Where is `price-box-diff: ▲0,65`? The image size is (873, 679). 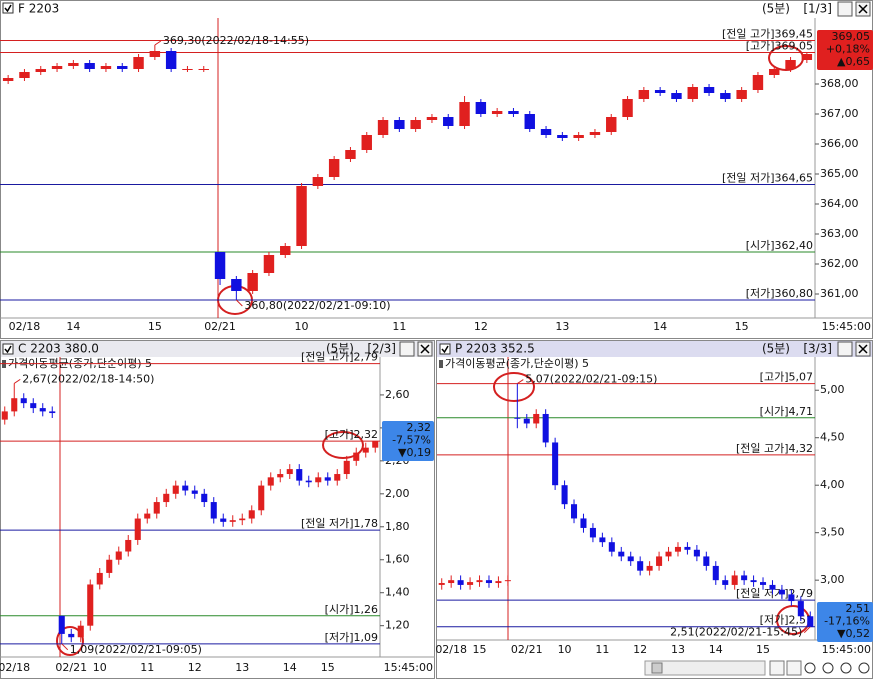 price-box-diff: ▲0,65 is located at coordinates (853, 61).